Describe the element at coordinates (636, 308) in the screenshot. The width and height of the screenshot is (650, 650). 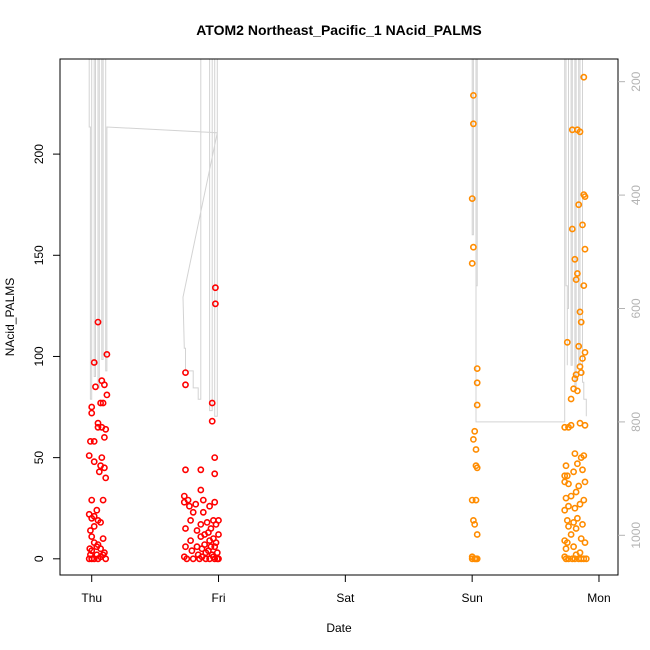
I see `right-tick-label: 600` at that location.